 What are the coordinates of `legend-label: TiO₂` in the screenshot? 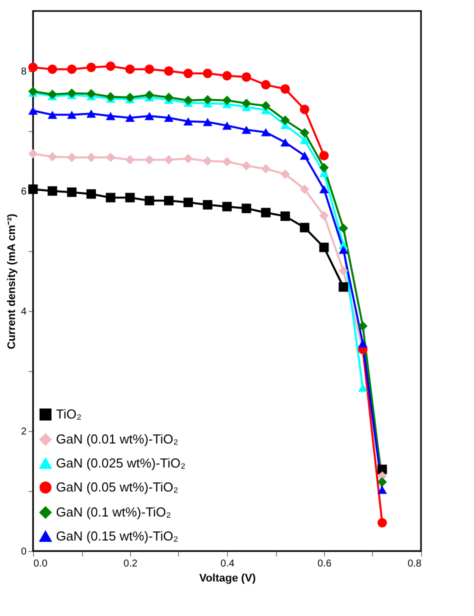 It's located at (69, 414).